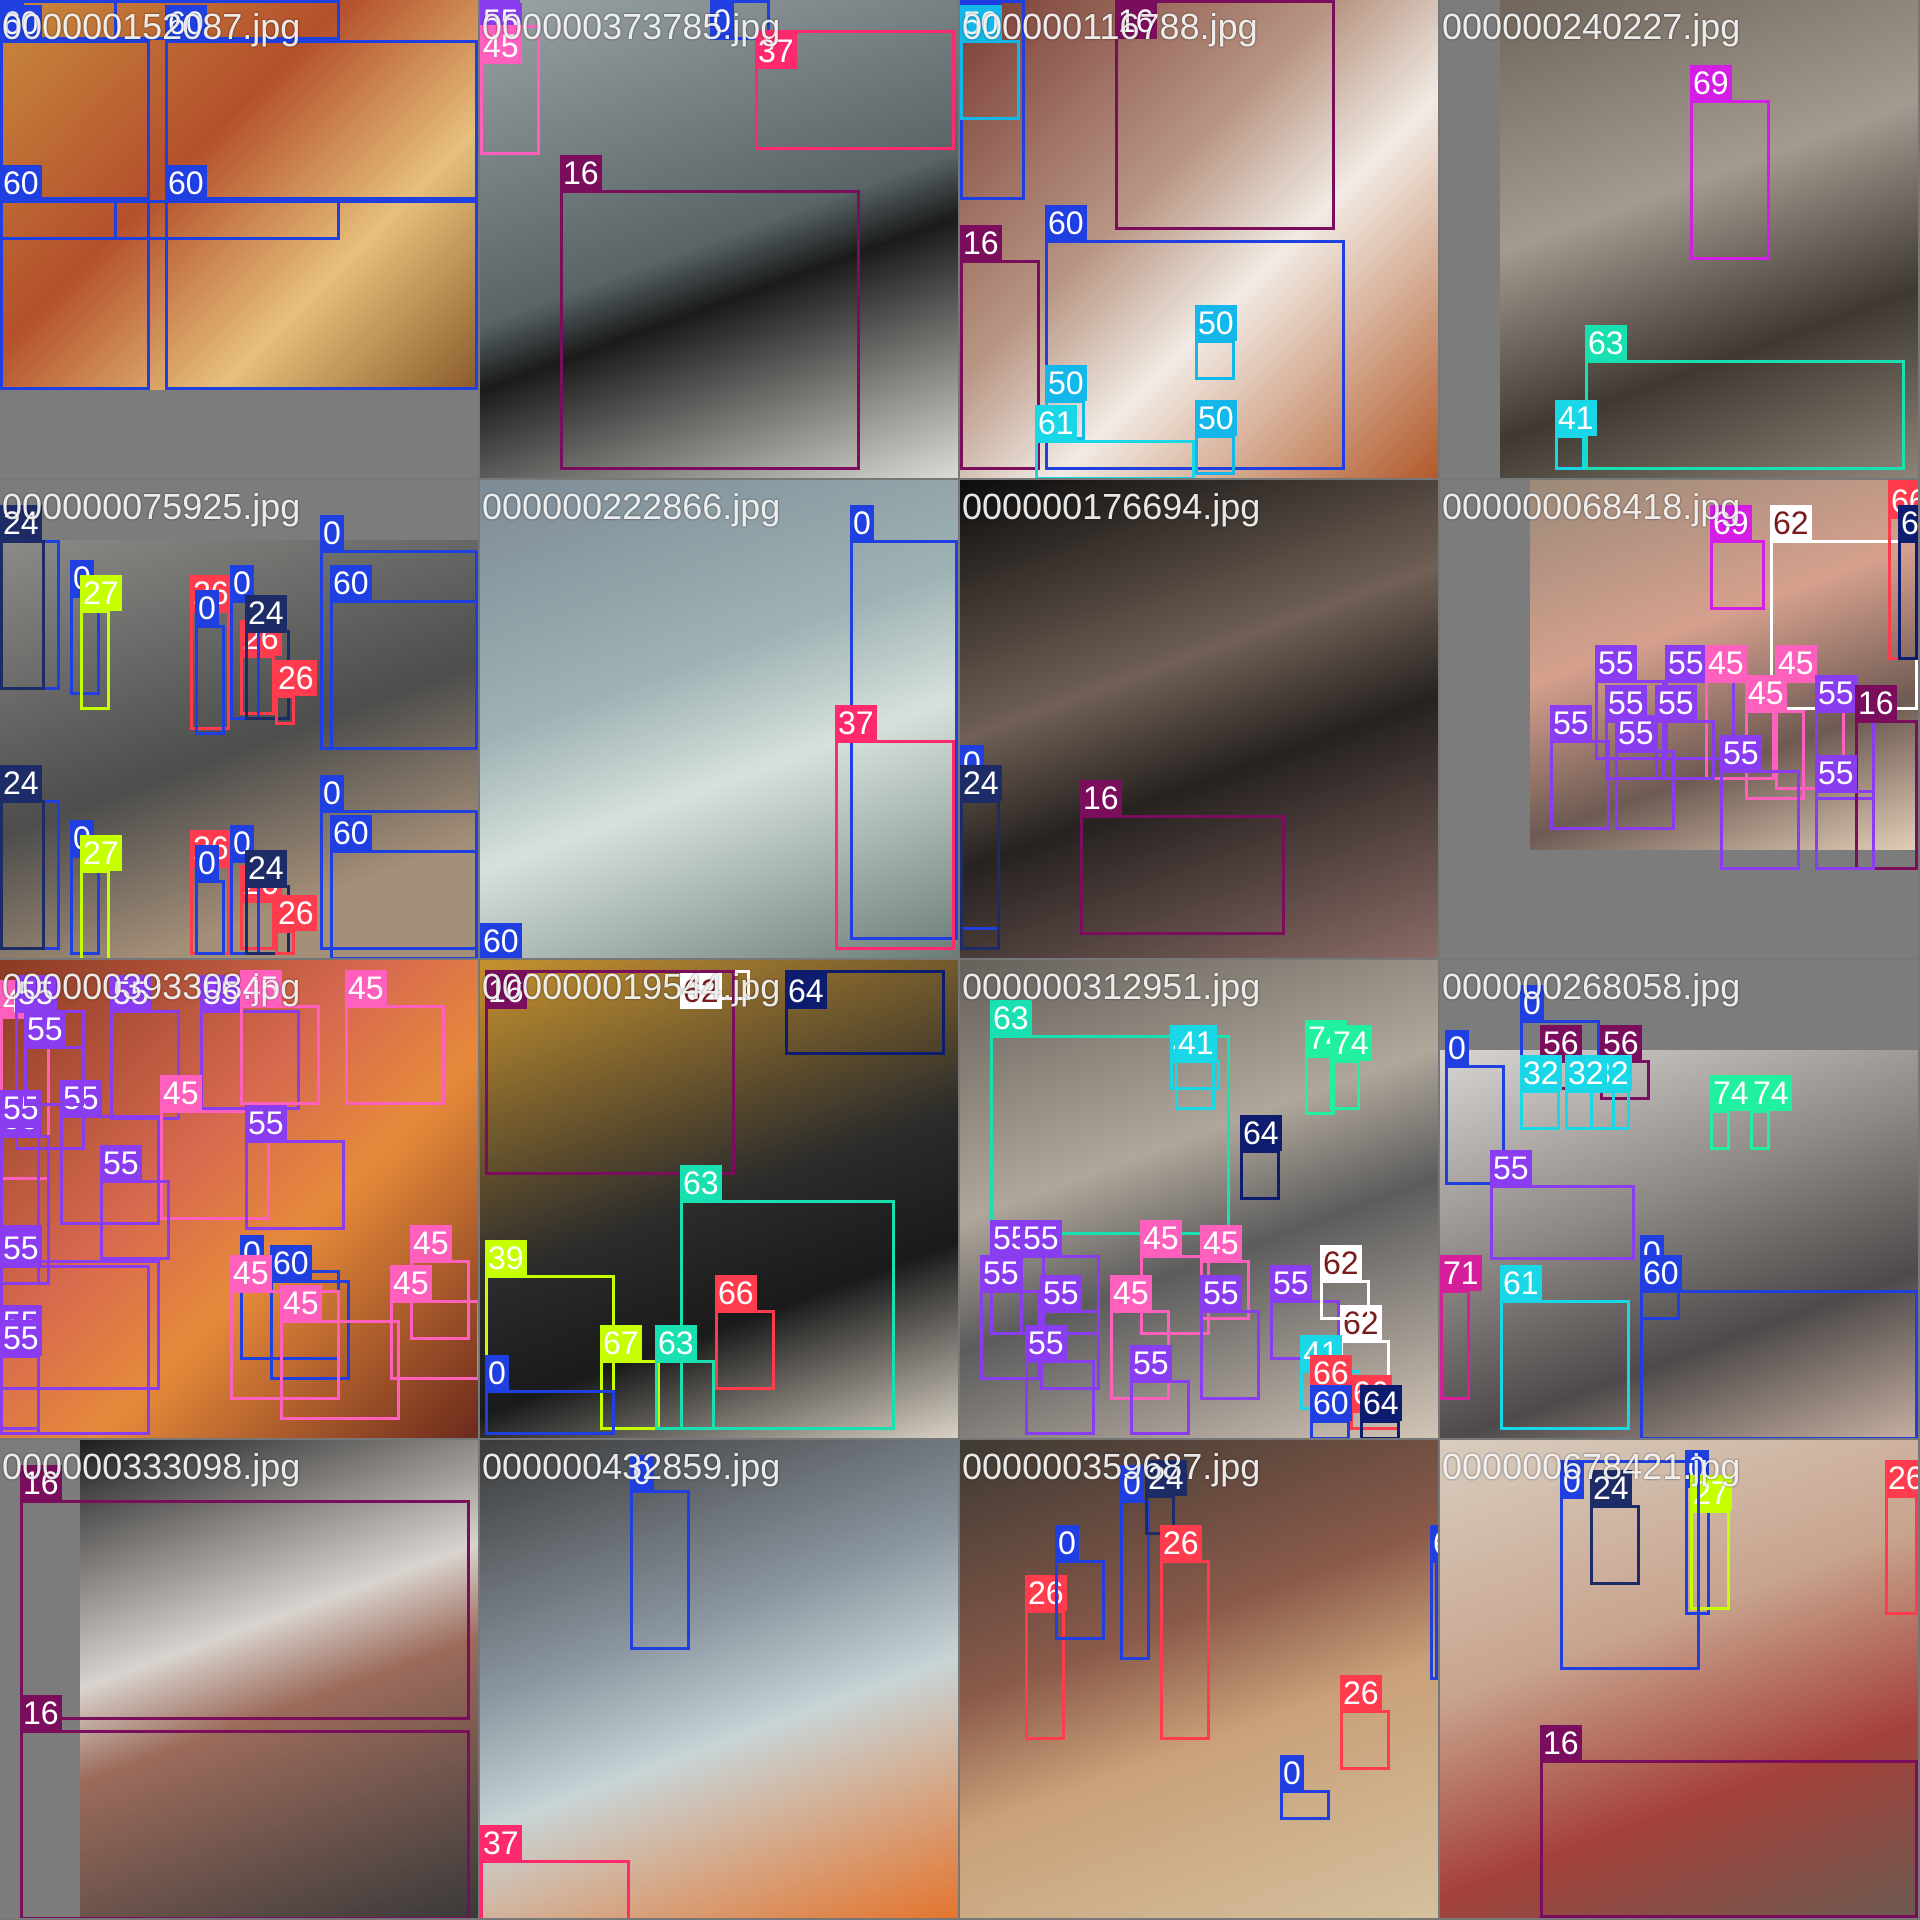 The width and height of the screenshot is (1920, 1920). What do you see at coordinates (621, 1343) in the screenshot?
I see `class-id-label: 67` at bounding box center [621, 1343].